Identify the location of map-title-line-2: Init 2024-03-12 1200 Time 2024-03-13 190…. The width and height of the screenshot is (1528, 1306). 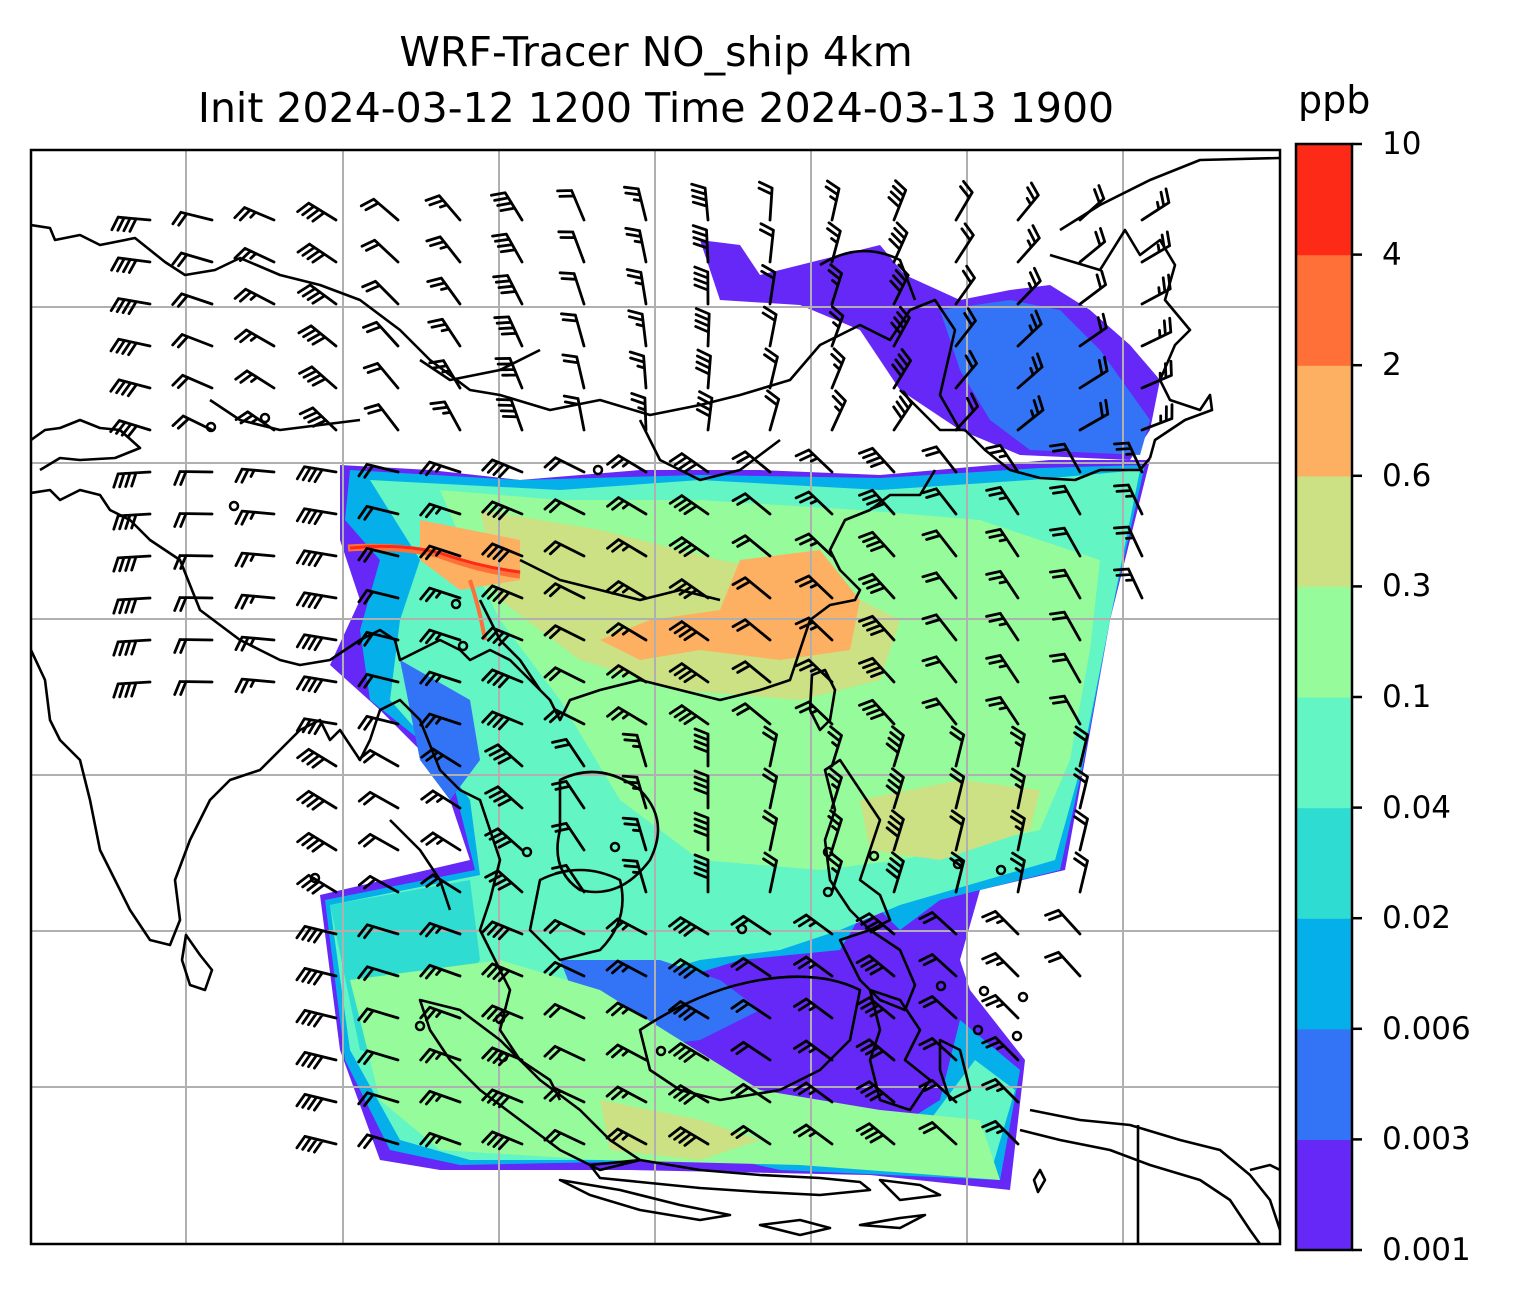
(656, 108).